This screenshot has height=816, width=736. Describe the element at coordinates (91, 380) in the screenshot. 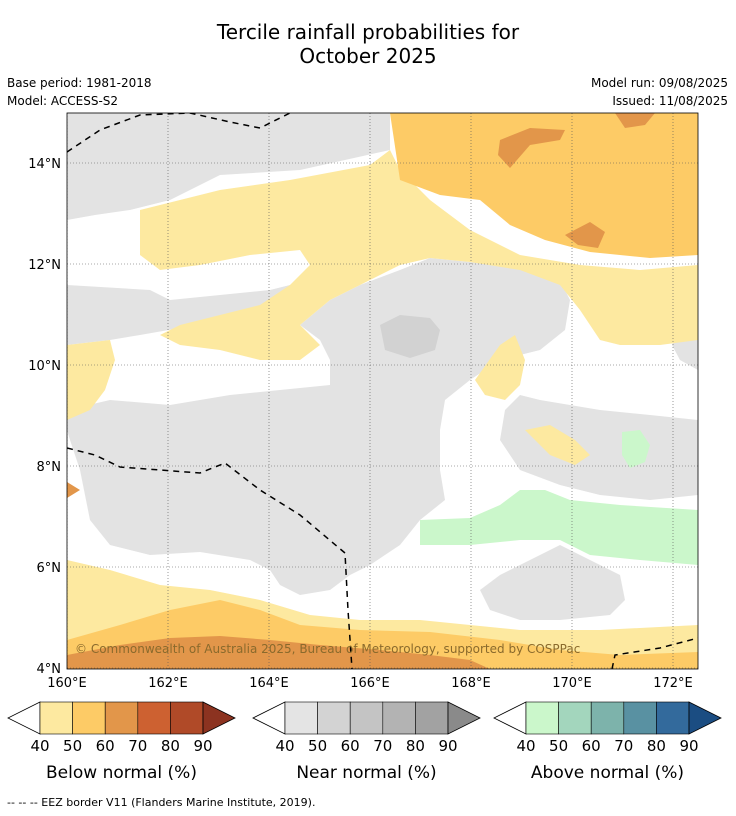

I see `below-normal-40-west` at that location.